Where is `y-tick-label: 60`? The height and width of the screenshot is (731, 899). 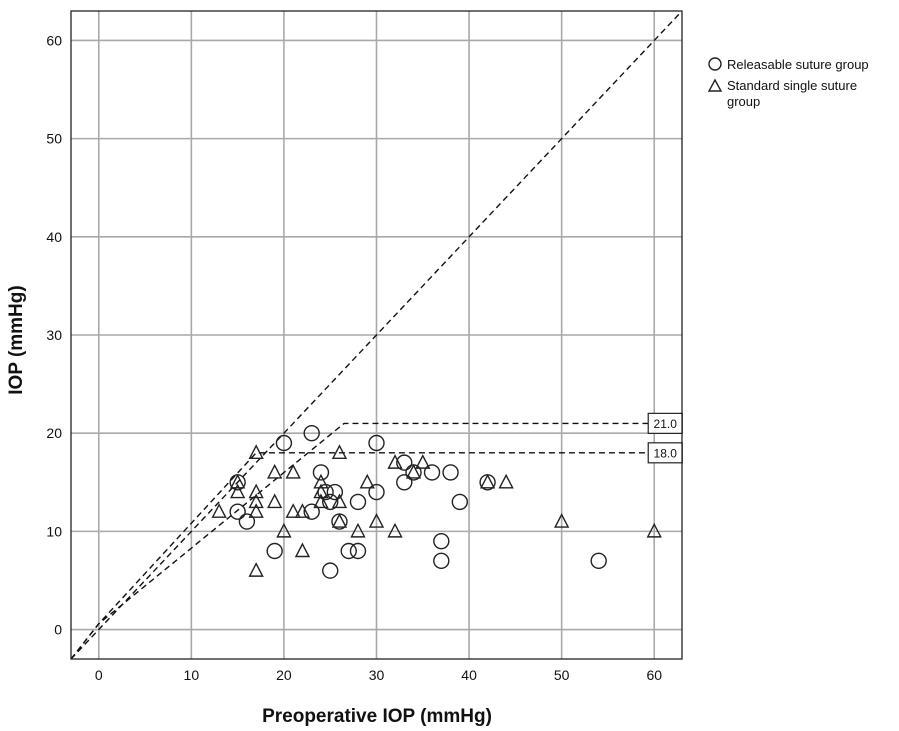 y-tick-label: 60 is located at coordinates (54, 40).